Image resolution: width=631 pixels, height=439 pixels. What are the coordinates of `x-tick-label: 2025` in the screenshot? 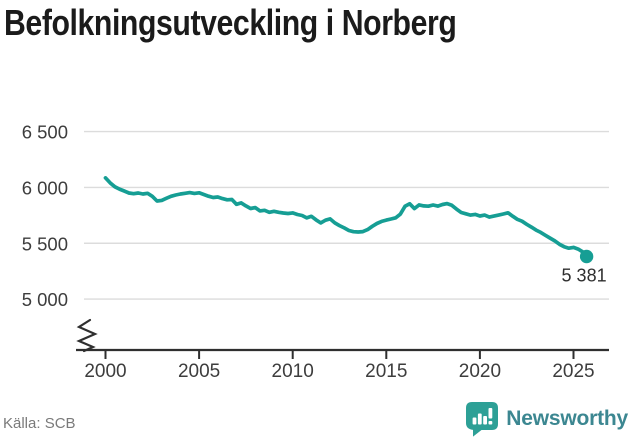 It's located at (573, 371).